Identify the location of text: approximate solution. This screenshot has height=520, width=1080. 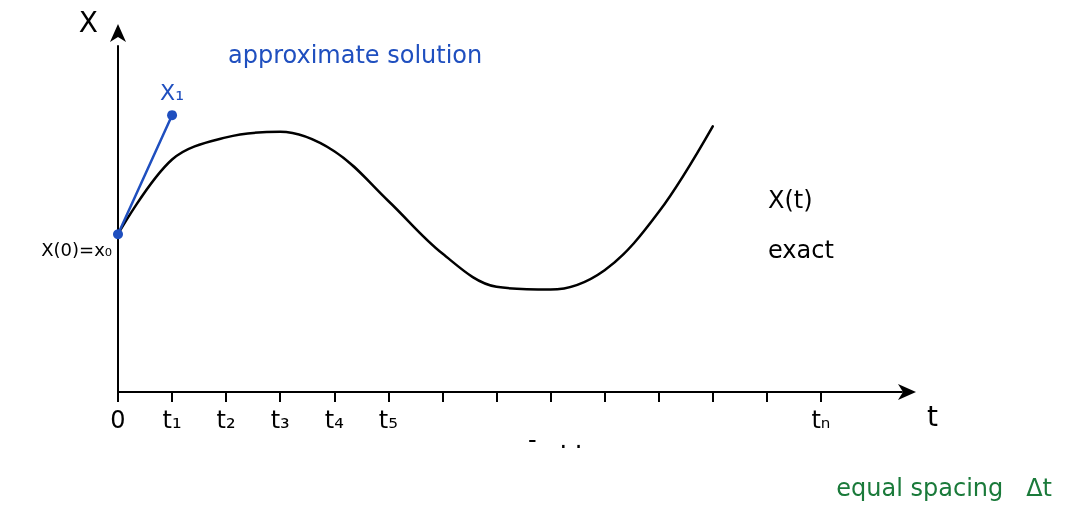
(355, 55).